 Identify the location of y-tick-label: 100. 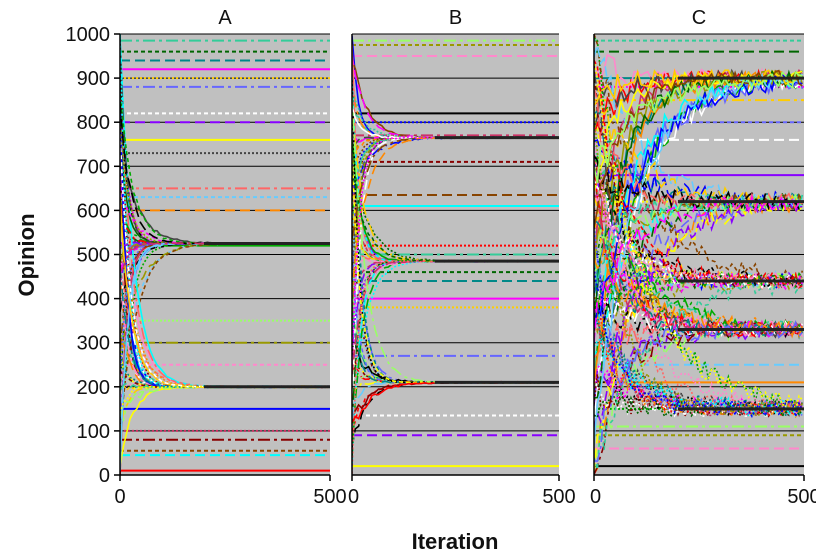
(93, 432).